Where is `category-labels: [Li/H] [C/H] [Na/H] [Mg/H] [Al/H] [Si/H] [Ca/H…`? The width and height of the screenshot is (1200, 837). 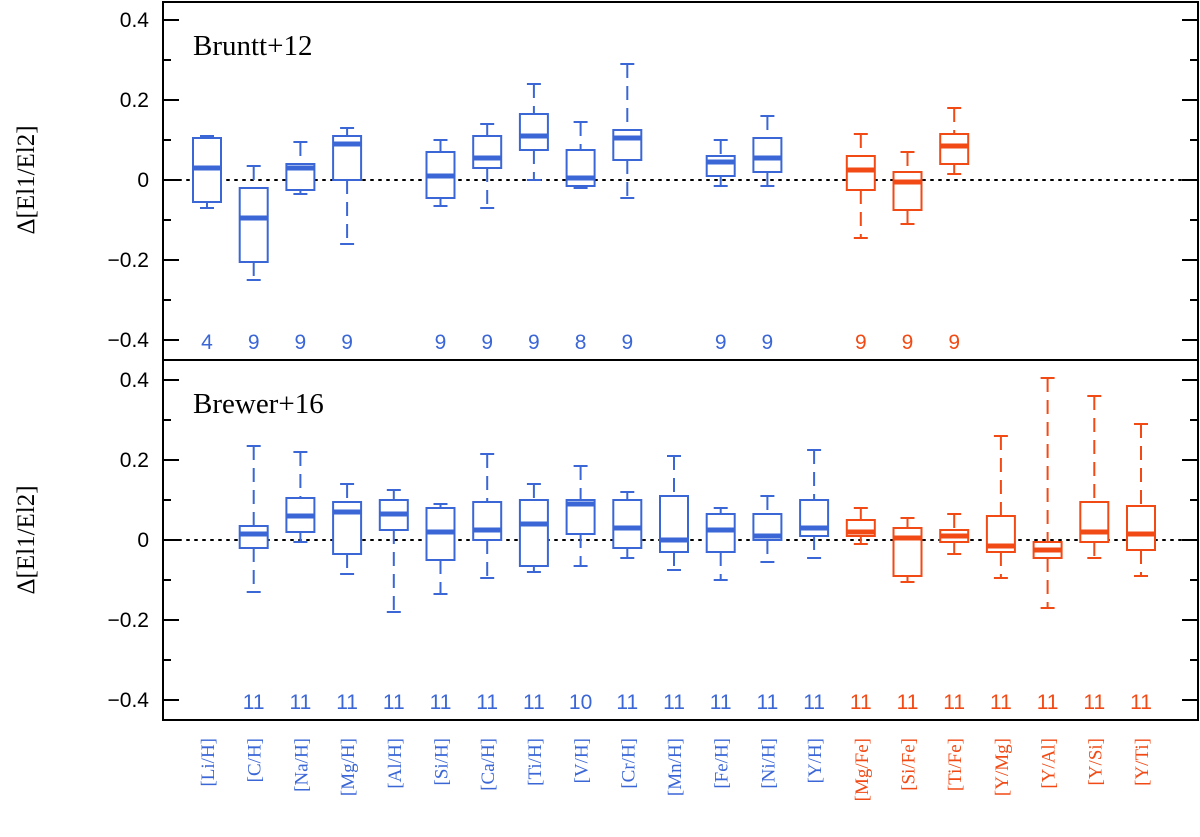
category-labels: [Li/H] [C/H] [Na/H] [Mg/H] [Al/H] [Si/H] [Ca/H… is located at coordinates (675, 769).